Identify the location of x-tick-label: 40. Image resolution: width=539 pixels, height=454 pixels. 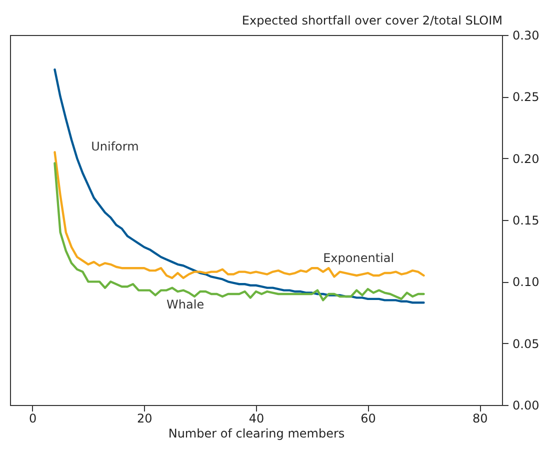
(256, 419).